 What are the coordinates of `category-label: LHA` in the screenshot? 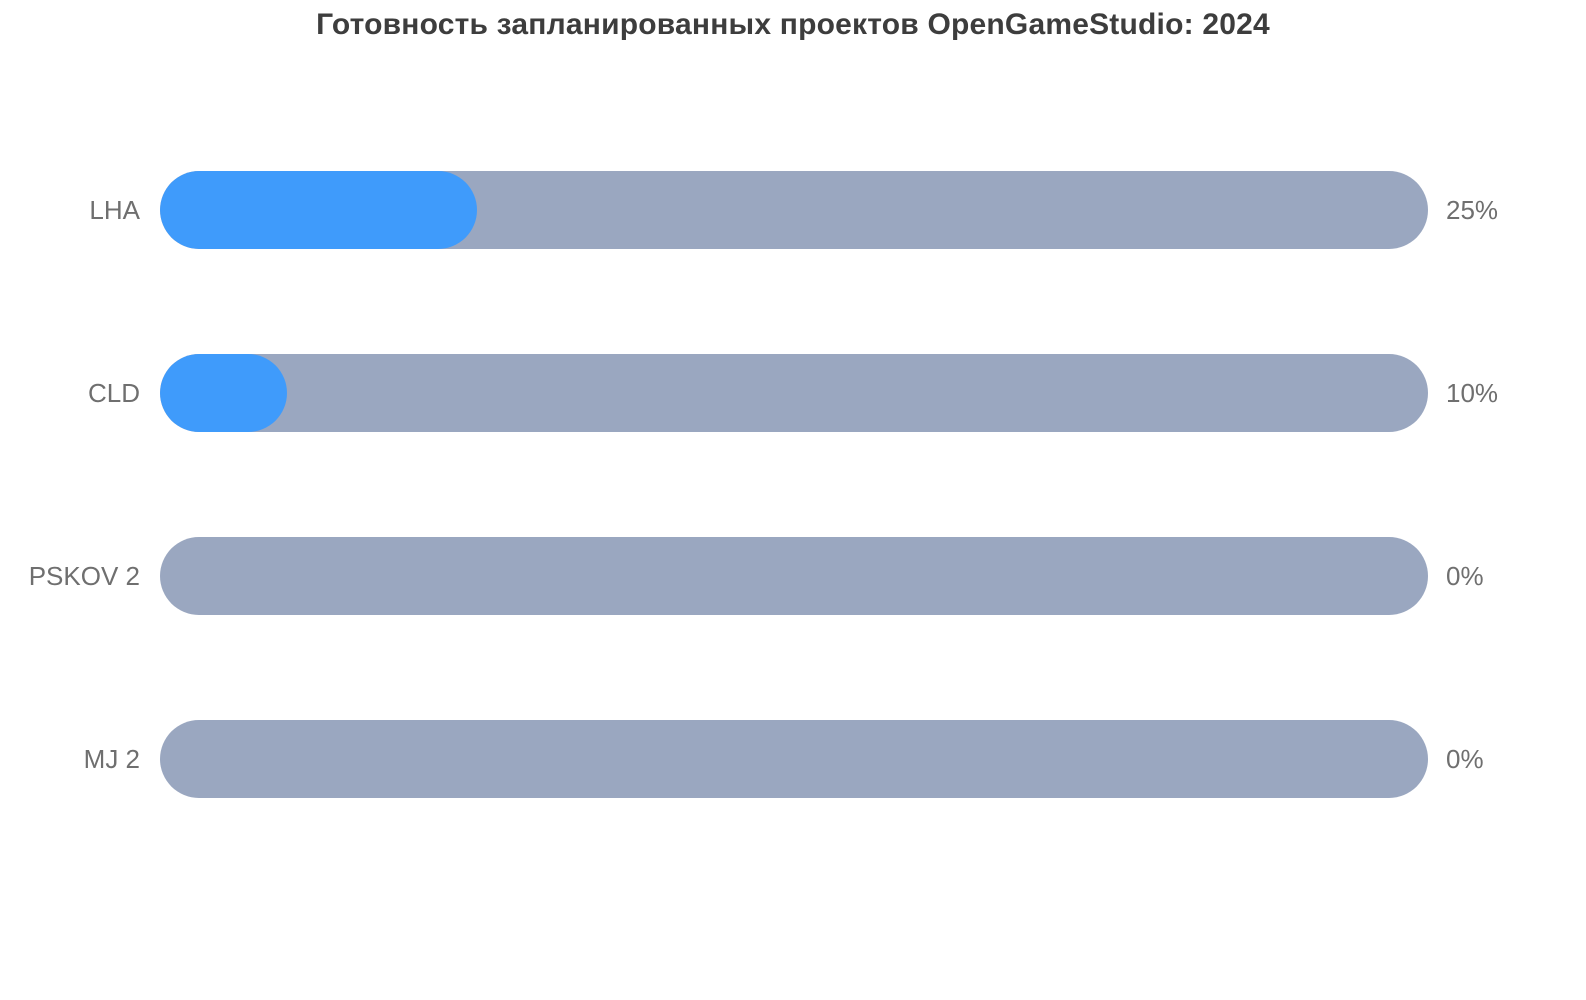 It's located at (114, 209).